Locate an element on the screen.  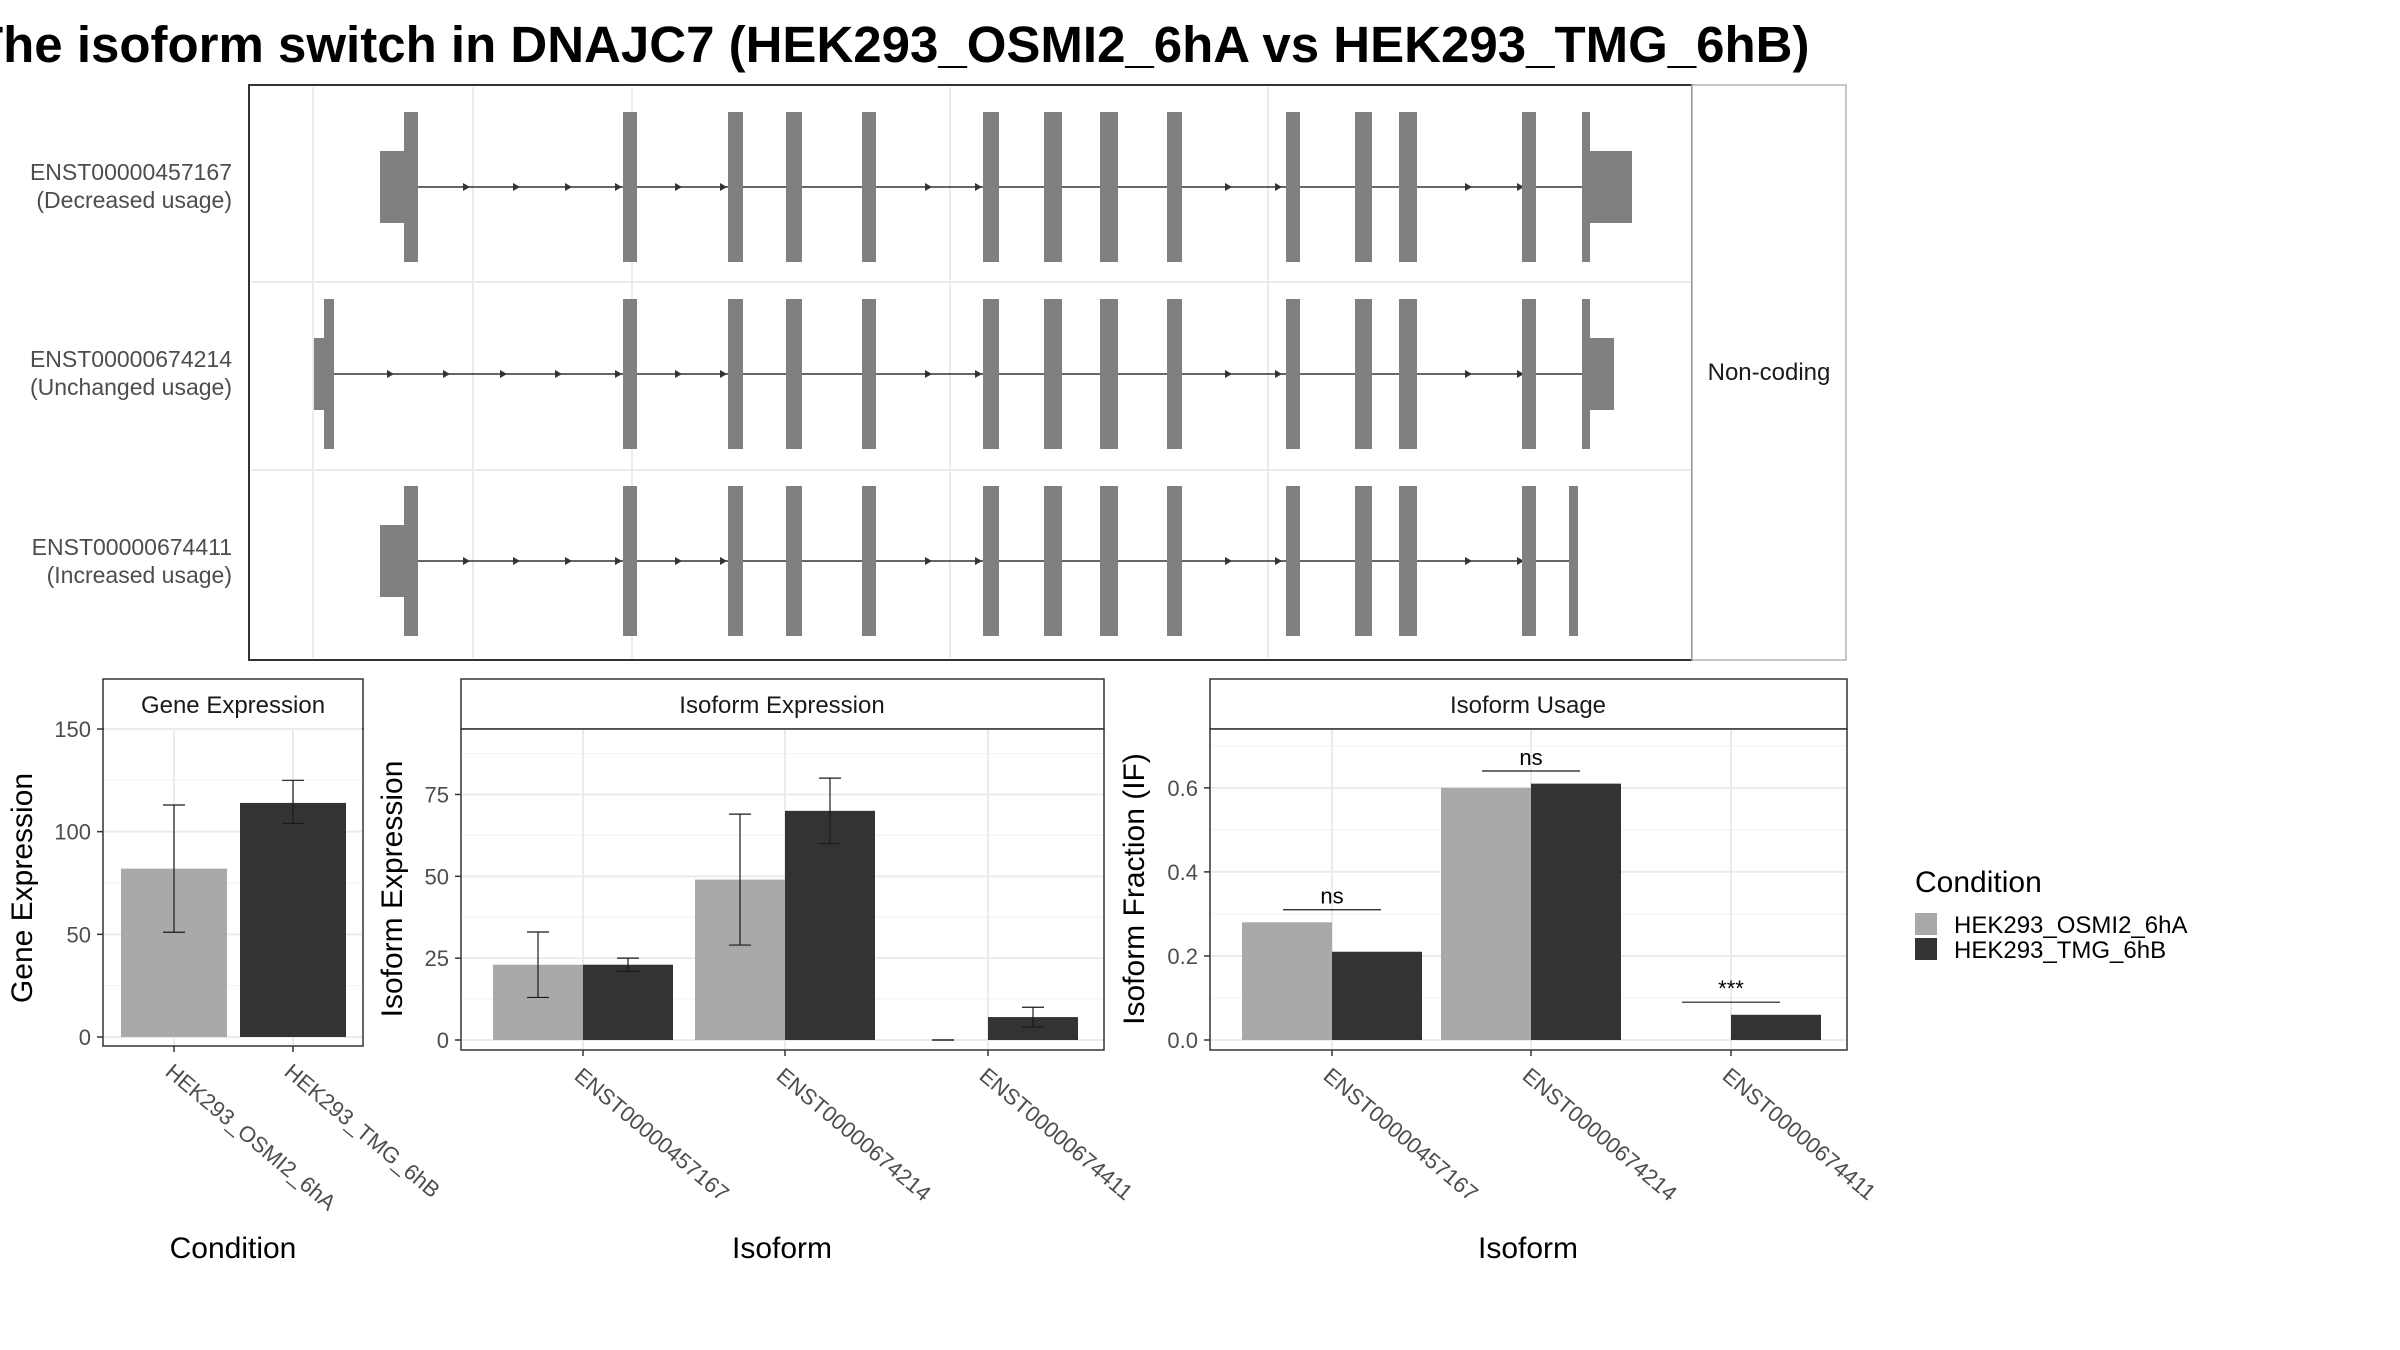
bar-ENST00000457167-HEK293_TMG_6hB is located at coordinates (628, 1002).